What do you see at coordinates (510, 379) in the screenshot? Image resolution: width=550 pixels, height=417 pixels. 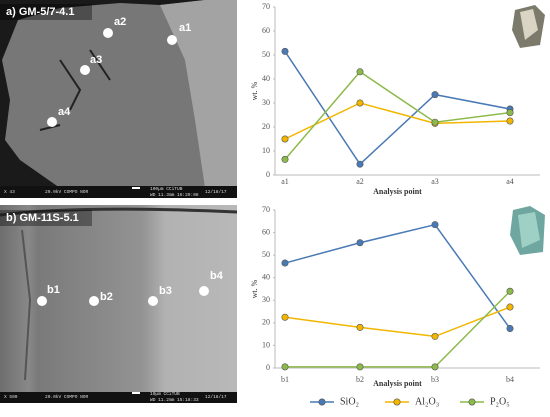 I see `x-tick-label: b4` at bounding box center [510, 379].